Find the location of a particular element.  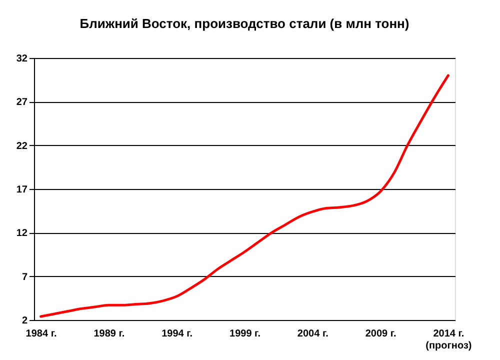

y-tick-label: 7 is located at coordinates (25, 277).